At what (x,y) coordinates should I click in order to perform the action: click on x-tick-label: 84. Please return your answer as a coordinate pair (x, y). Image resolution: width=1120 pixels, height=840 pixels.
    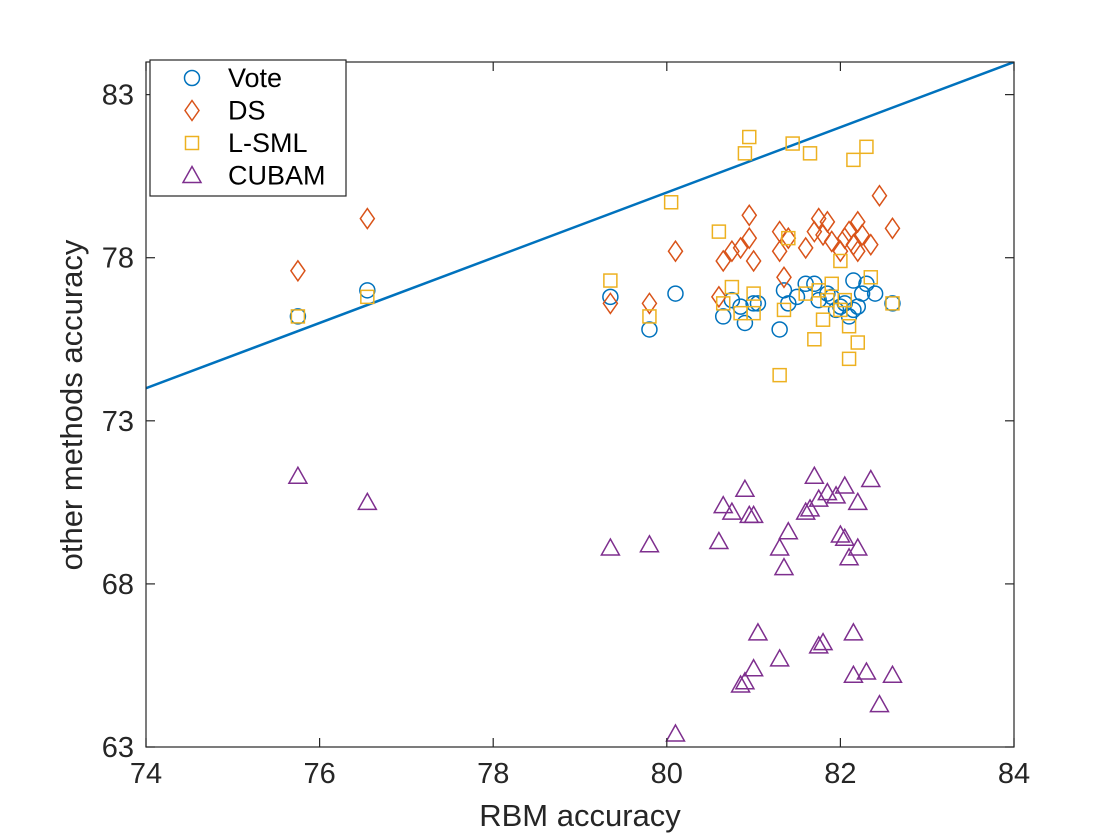
    Looking at the image, I should click on (1014, 774).